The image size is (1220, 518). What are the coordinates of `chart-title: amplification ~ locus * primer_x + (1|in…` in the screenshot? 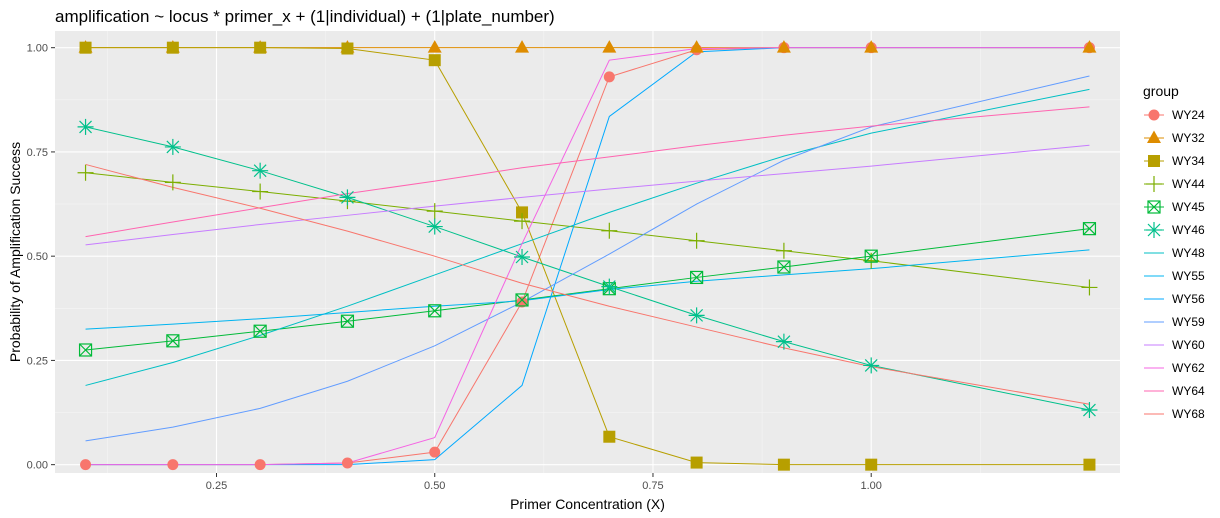 It's located at (305, 16).